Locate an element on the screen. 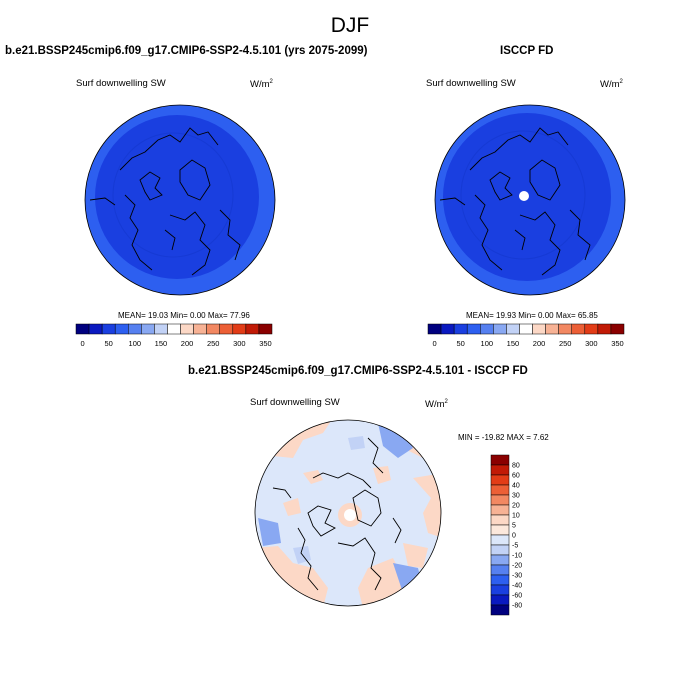 This screenshot has width=700, height=700. panel-3-colorbar-tick-label: 60 is located at coordinates (516, 476).